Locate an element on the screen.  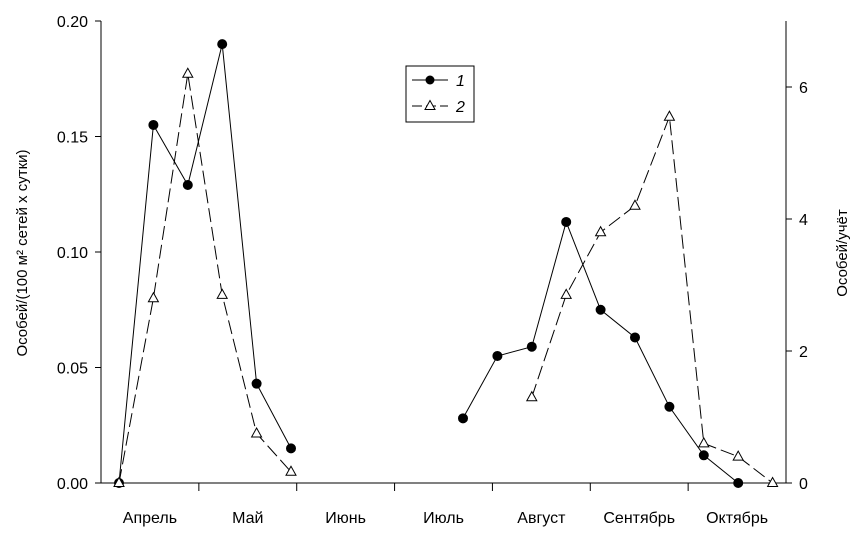
x-axis: Апрель Май Июнь Июль Август Сентябрь Октябрь is located at coordinates (445, 505).